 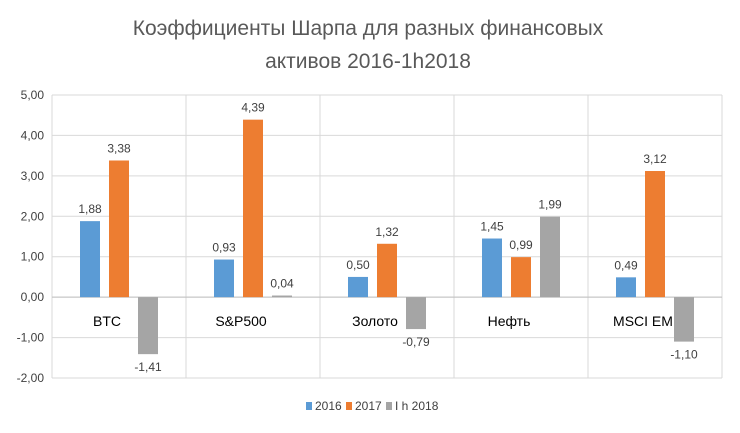 What do you see at coordinates (509, 321) in the screenshot?
I see `category-label: Нефть` at bounding box center [509, 321].